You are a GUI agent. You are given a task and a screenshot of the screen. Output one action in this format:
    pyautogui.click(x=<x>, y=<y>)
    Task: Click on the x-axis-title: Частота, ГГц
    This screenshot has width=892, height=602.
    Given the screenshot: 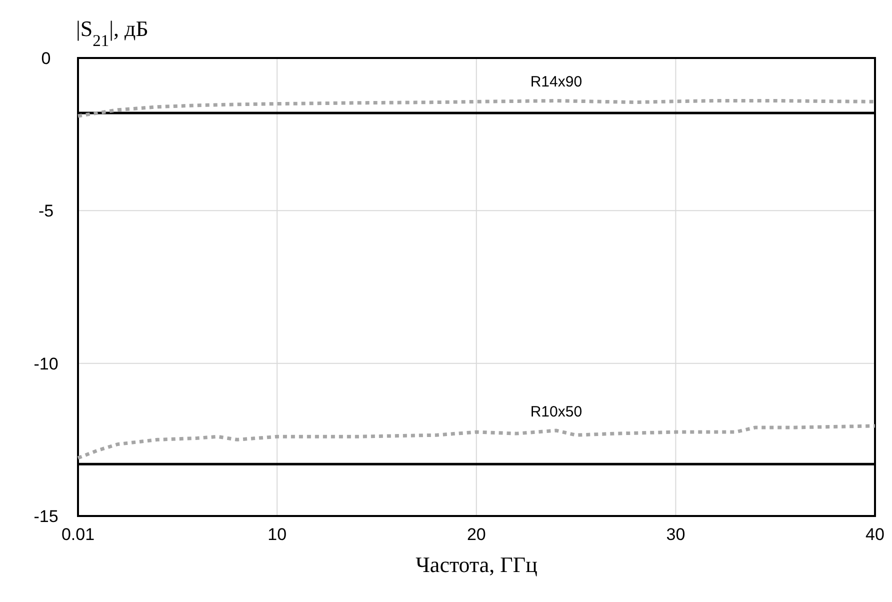 What is the action you would take?
    pyautogui.click(x=477, y=564)
    